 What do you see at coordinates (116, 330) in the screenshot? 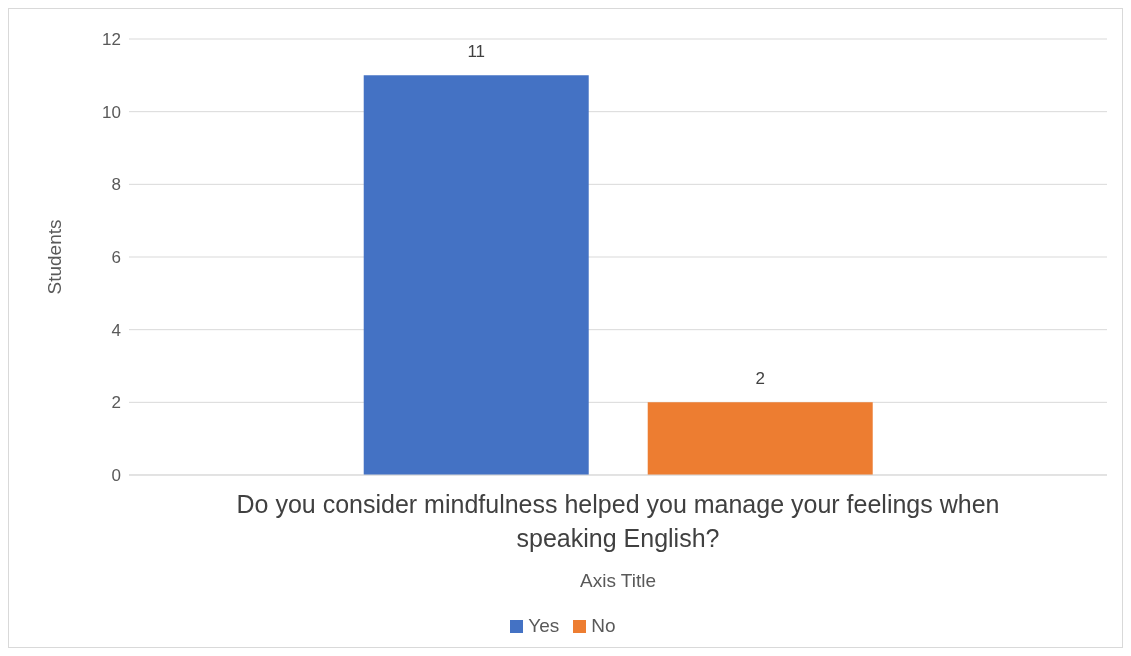
I see `y-tick-label: 4` at bounding box center [116, 330].